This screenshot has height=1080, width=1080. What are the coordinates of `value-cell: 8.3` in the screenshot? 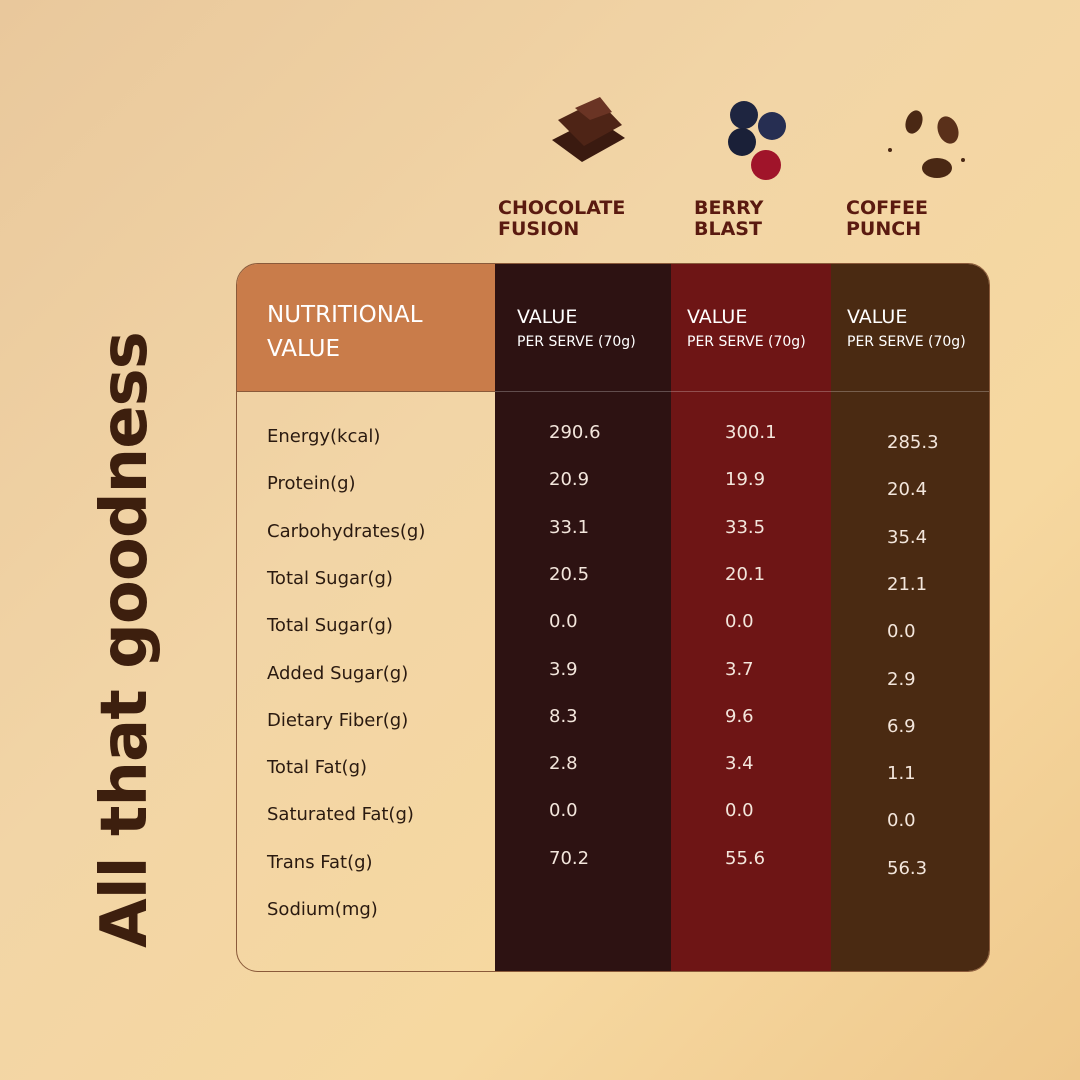 It's located at (563, 716).